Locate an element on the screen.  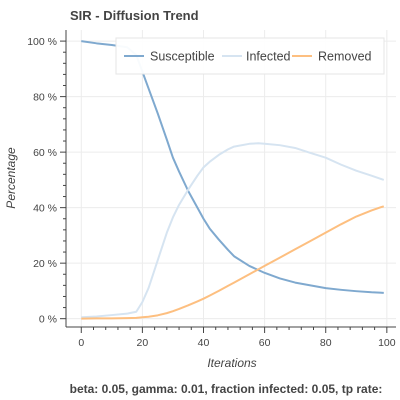
x-tick-label-3: 60 is located at coordinates (265, 343).